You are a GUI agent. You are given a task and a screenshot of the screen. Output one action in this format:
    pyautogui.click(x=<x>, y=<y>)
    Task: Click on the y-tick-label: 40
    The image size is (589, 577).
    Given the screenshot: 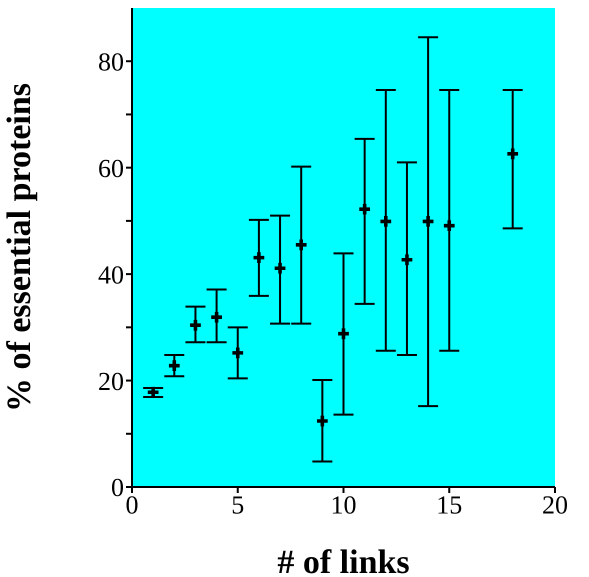 What is the action you would take?
    pyautogui.click(x=111, y=275)
    